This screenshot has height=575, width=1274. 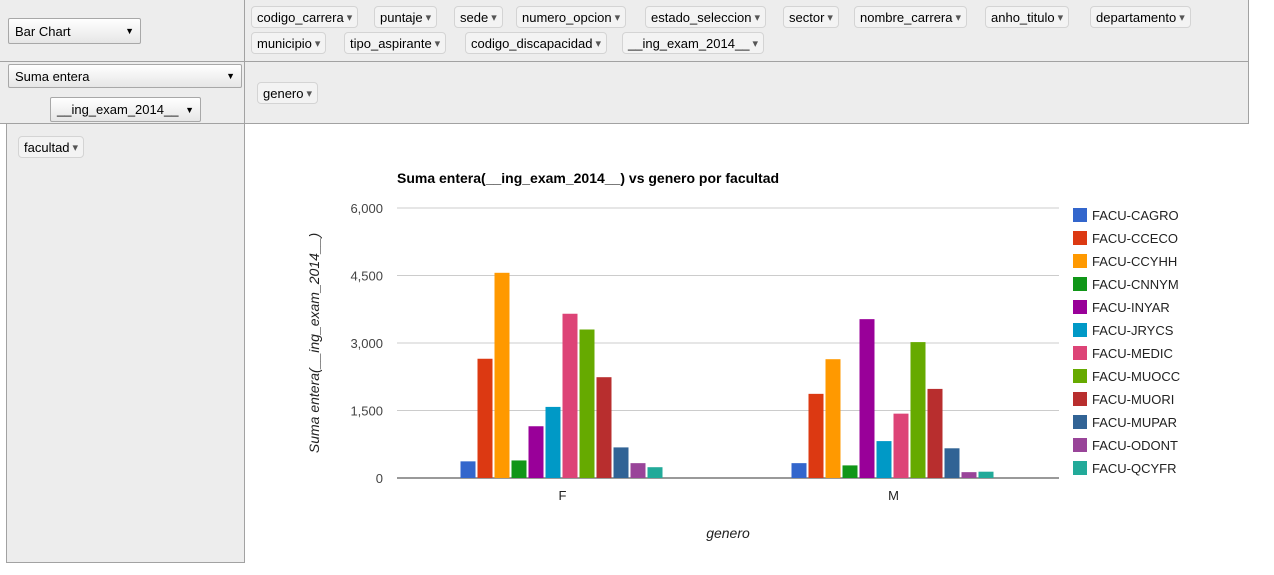 What do you see at coordinates (47, 147) in the screenshot?
I see `row-field-label: facultad` at bounding box center [47, 147].